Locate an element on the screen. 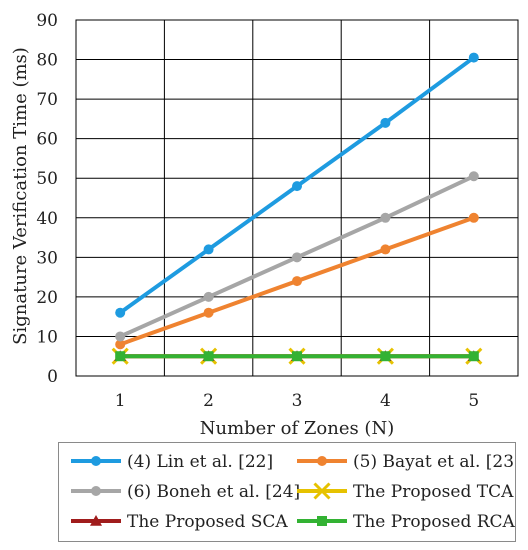  y-tick-label: 20 is located at coordinates (47, 298).